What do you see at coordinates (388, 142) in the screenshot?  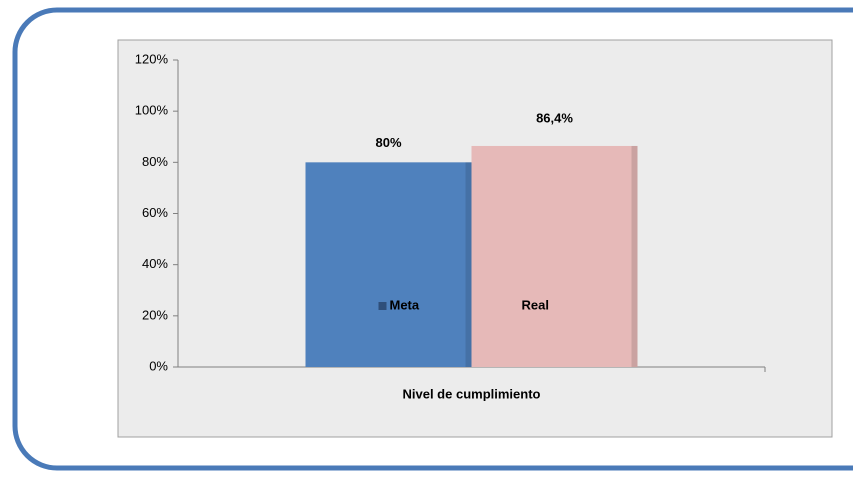 I see `value-label: 80%` at bounding box center [388, 142].